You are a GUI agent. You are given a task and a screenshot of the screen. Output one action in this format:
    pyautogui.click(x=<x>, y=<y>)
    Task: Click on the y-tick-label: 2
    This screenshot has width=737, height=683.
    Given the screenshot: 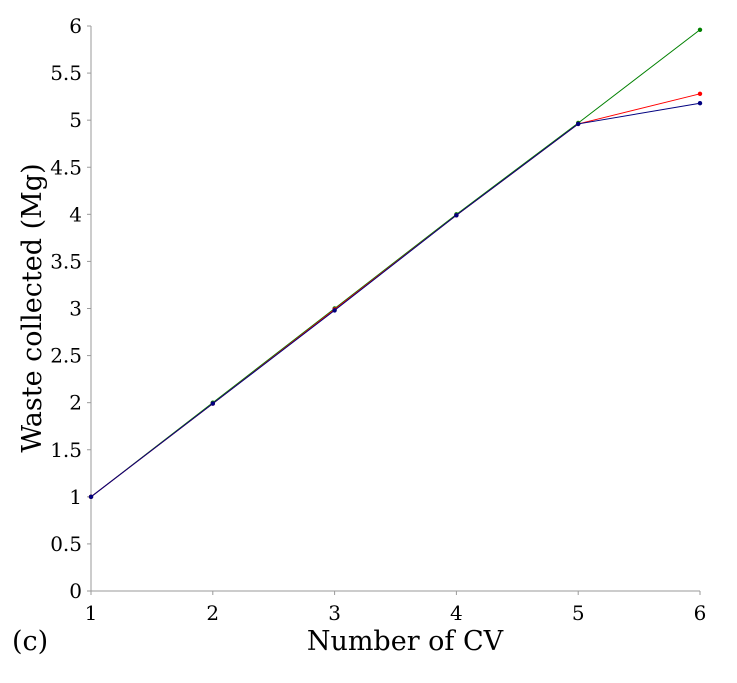 What is the action you would take?
    pyautogui.click(x=75, y=403)
    